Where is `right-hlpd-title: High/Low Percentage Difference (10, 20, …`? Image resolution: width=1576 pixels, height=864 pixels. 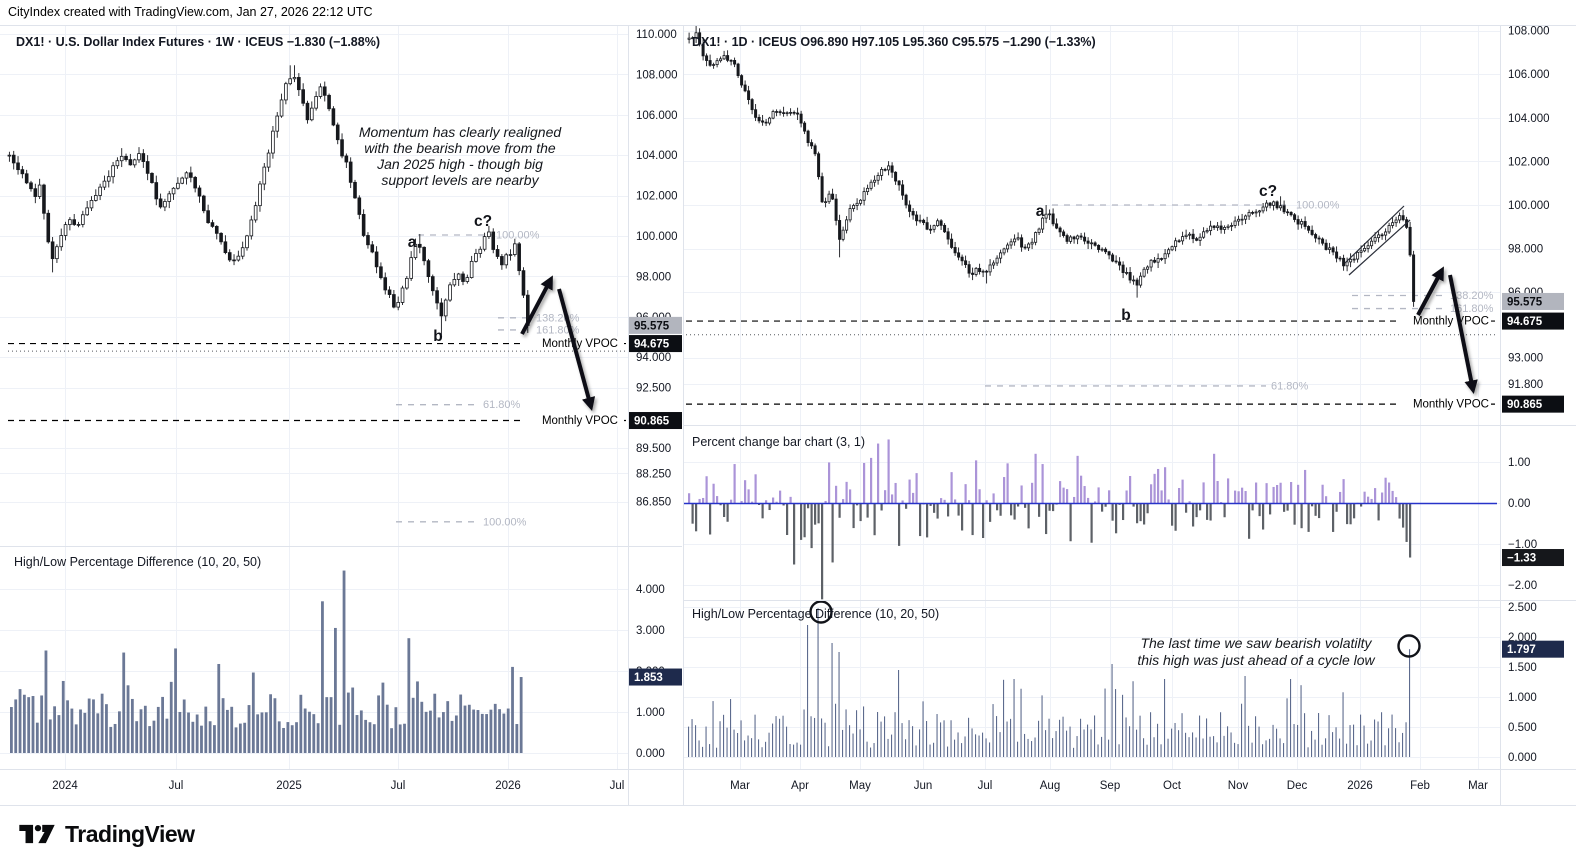 right-hlpd-title: High/Low Percentage Difference (10, 20, … is located at coordinates (815, 614).